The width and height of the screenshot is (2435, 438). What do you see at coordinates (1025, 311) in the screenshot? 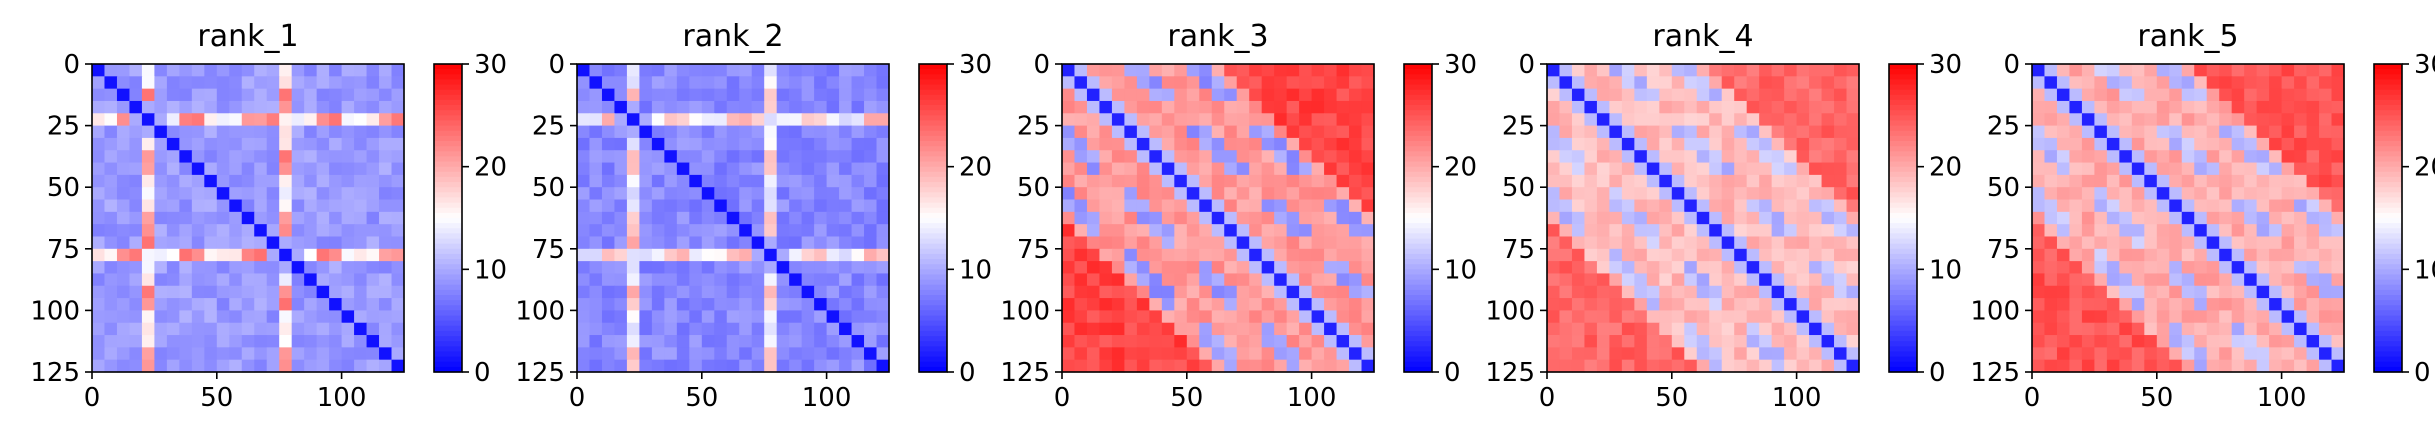
I see `y-tick-label: 100` at bounding box center [1025, 311].